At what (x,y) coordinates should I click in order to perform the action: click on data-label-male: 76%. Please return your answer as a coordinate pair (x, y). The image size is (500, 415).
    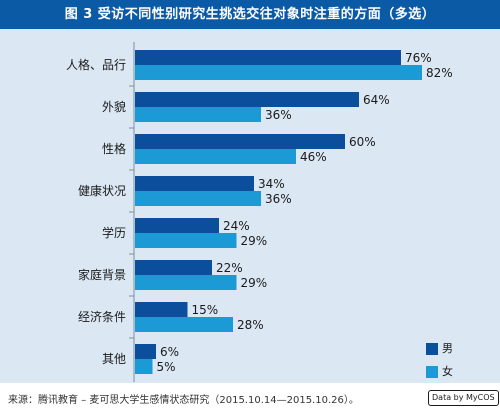
    Looking at the image, I should click on (418, 58).